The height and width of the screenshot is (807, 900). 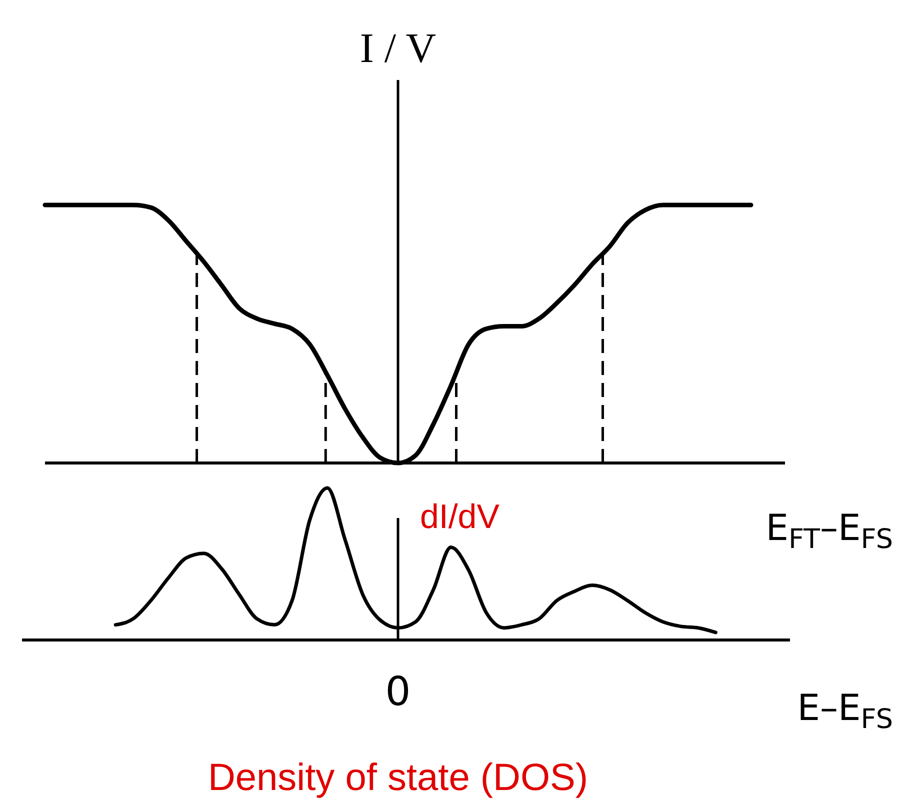 I want to click on y-axis-title: I / V, so click(x=398, y=49).